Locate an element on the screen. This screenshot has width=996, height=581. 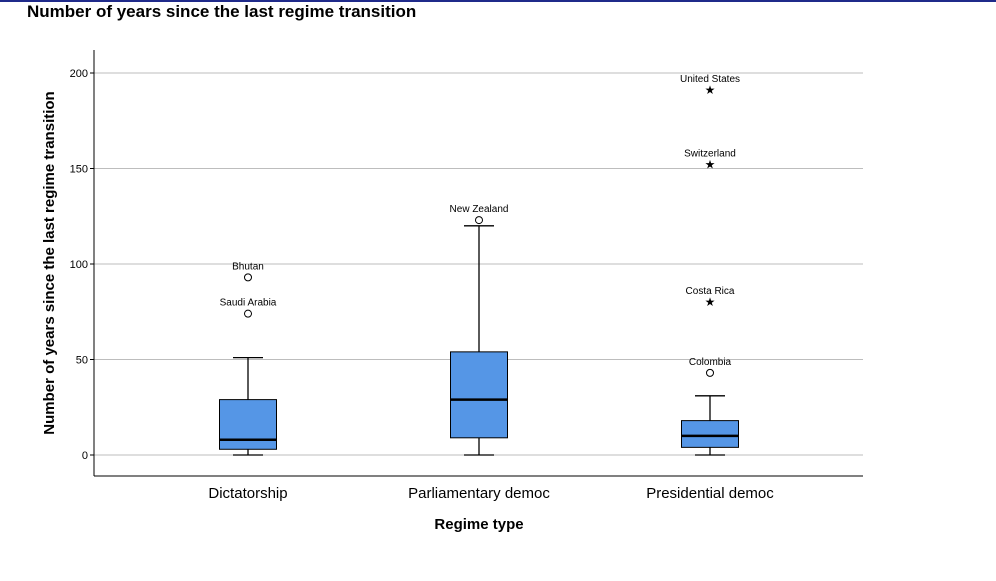
y-tick-label: 200 is located at coordinates (79, 74).